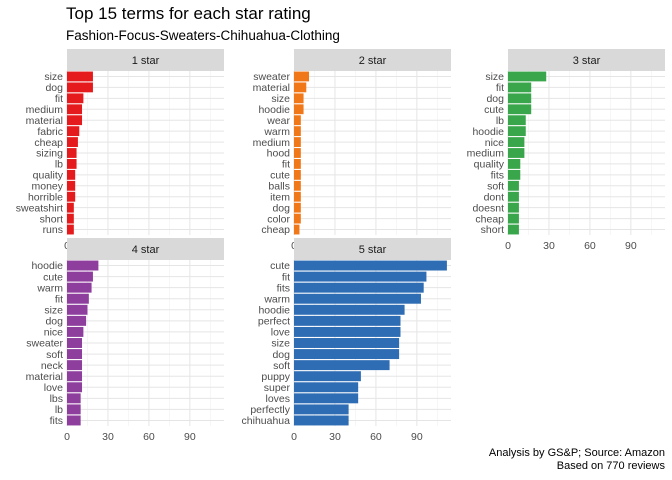  Describe the element at coordinates (47, 187) in the screenshot. I see `term-label: money` at that location.